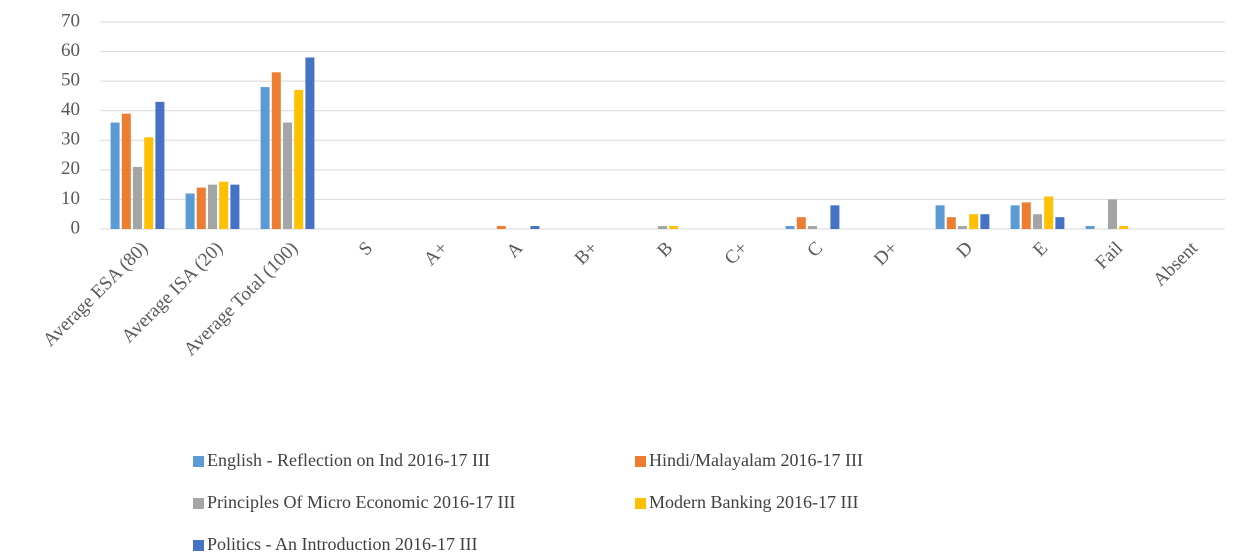 The height and width of the screenshot is (558, 1240). Describe the element at coordinates (70, 109) in the screenshot. I see `y-tick-label: 40` at that location.